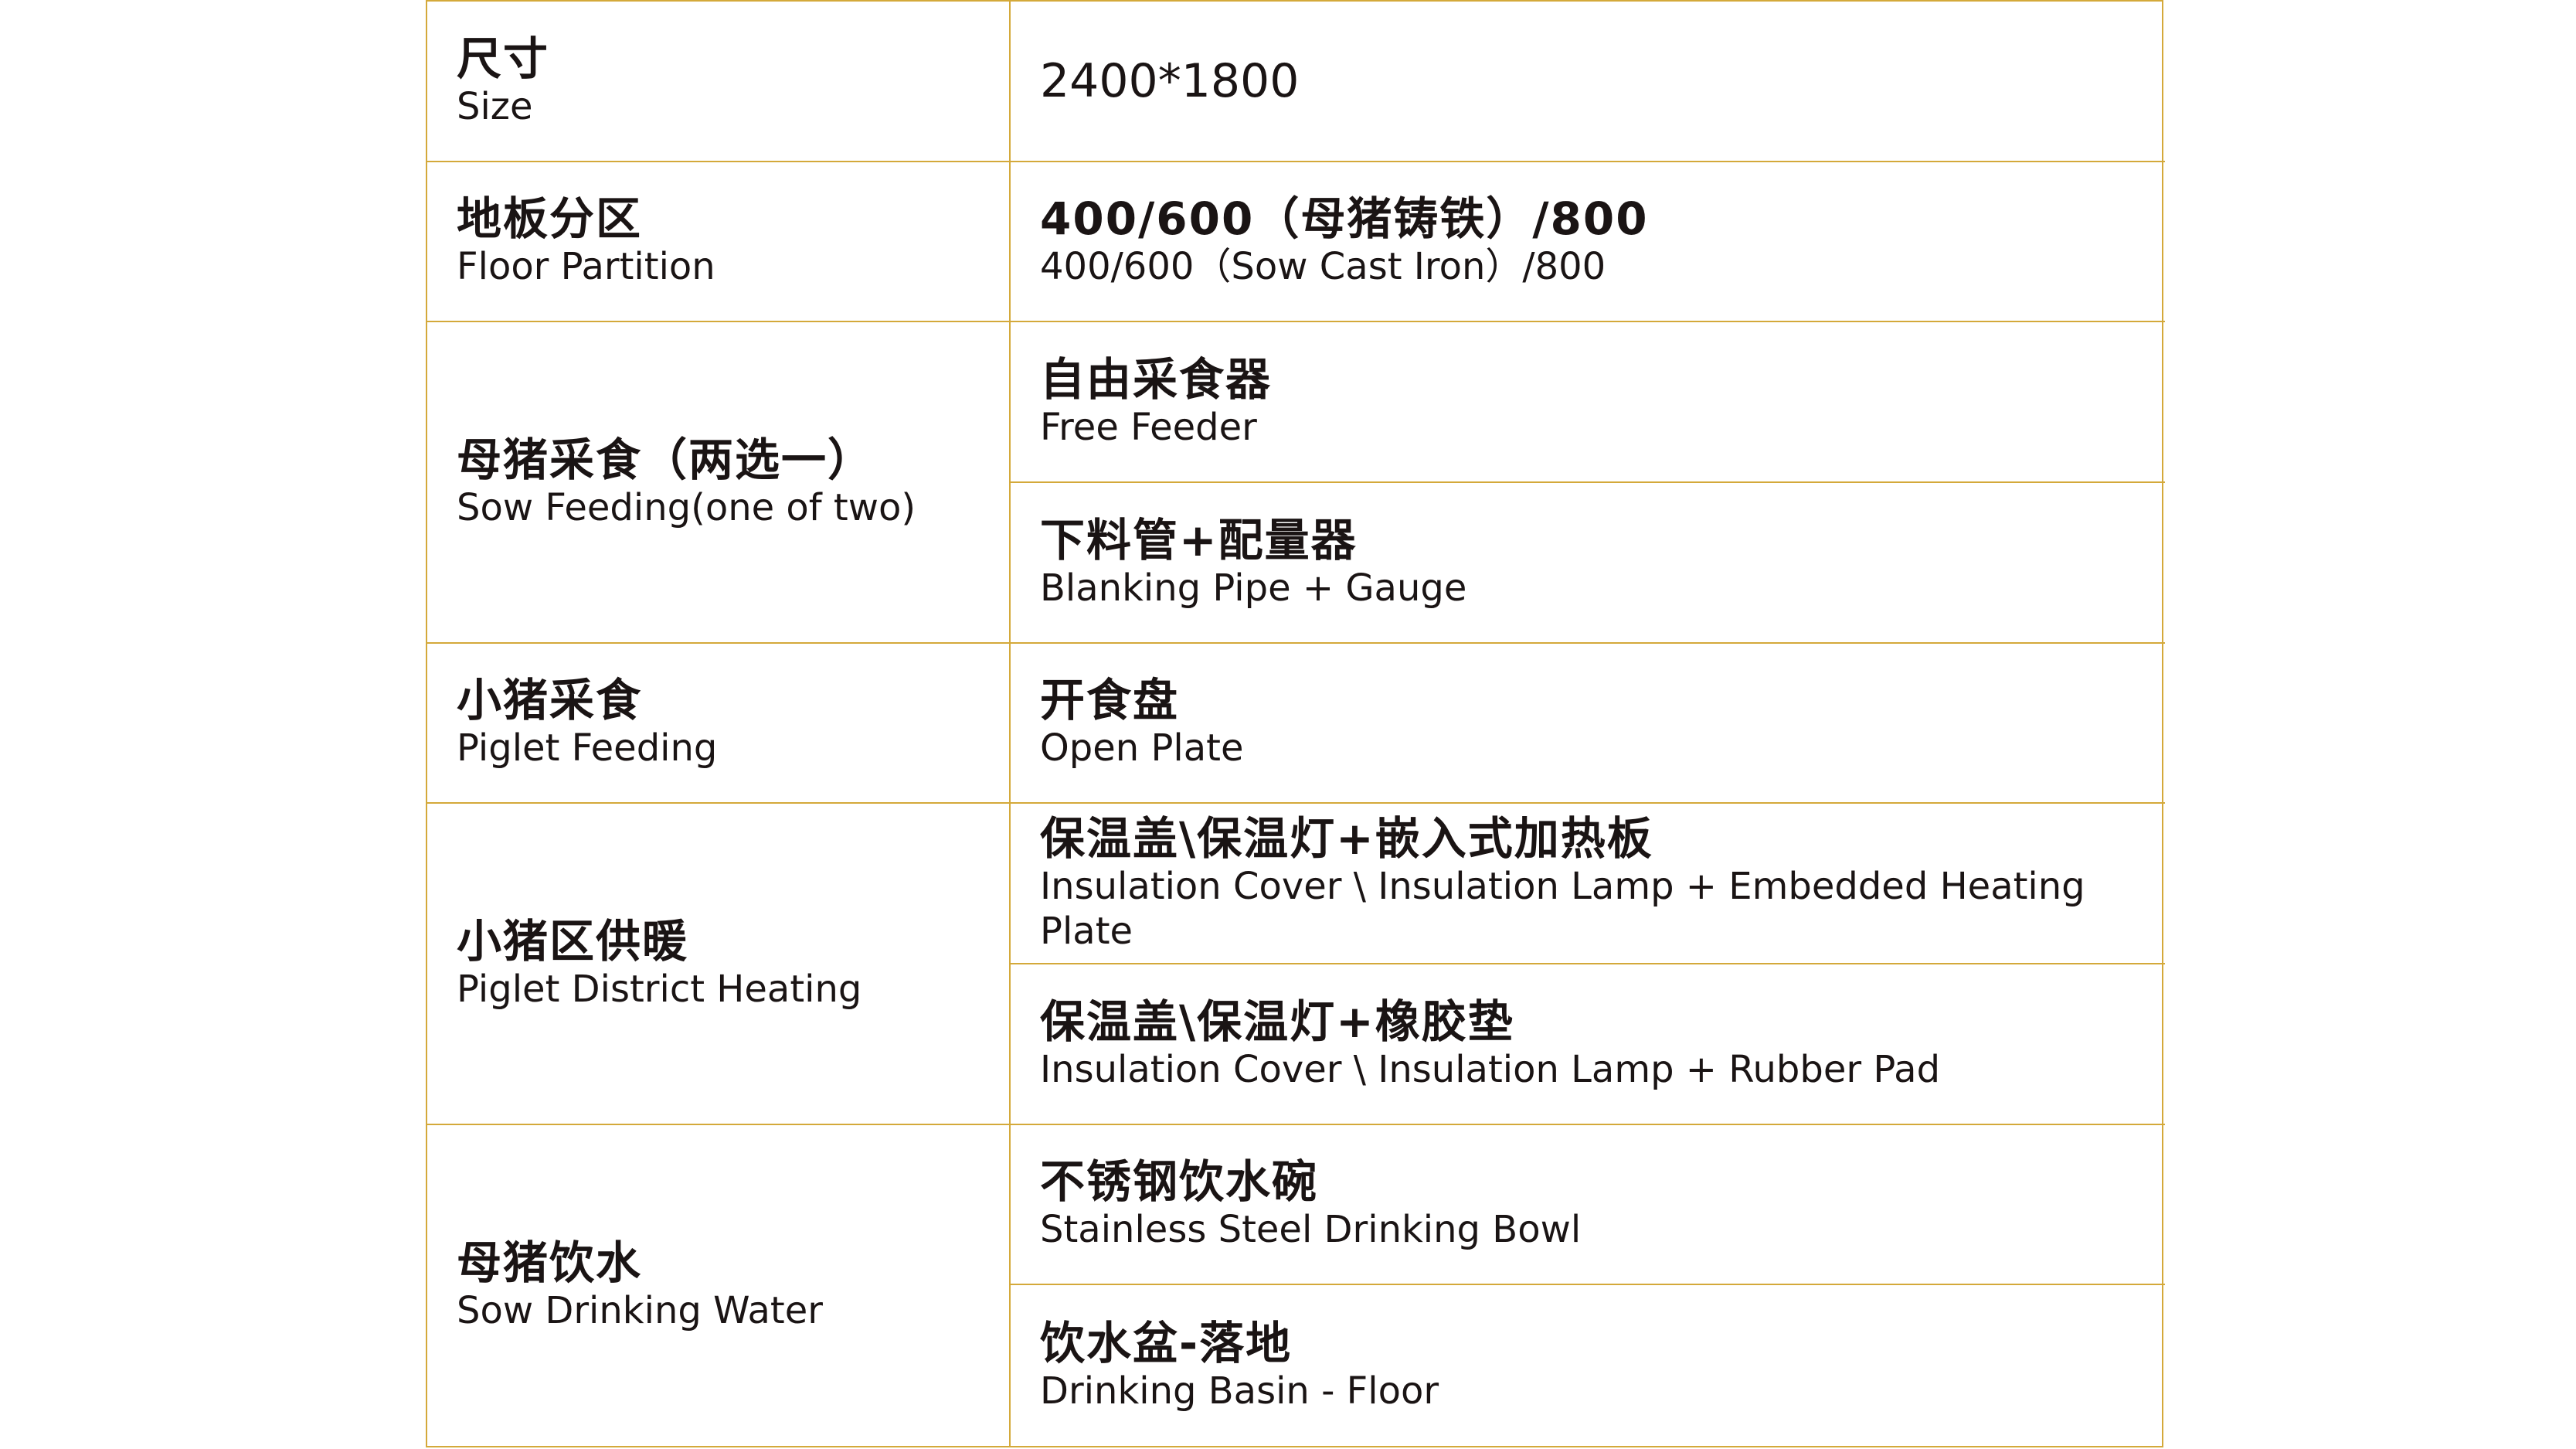  I want to click on value-zh: 不锈钢饮水碗, so click(1179, 1182).